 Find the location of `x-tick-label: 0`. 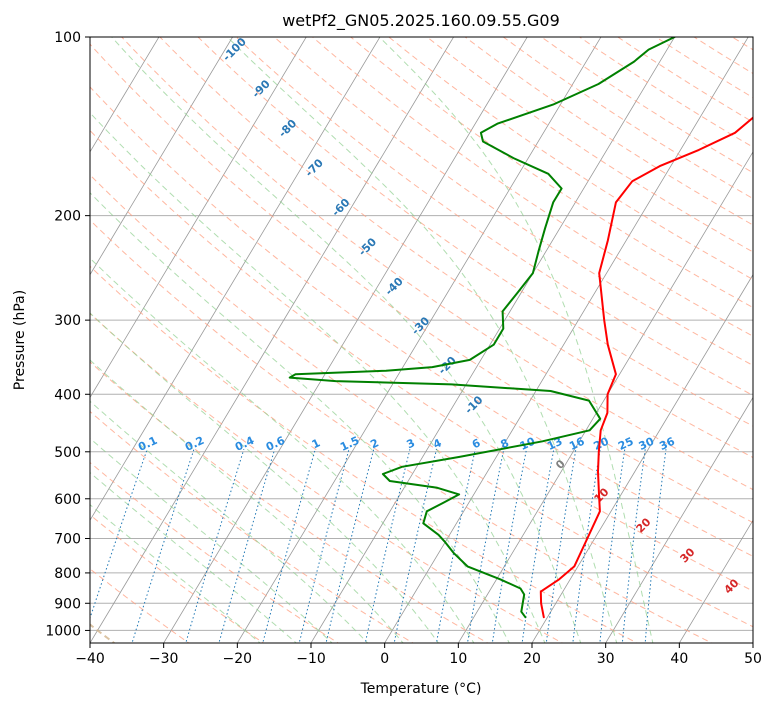

x-tick-label: 0 is located at coordinates (384, 659).